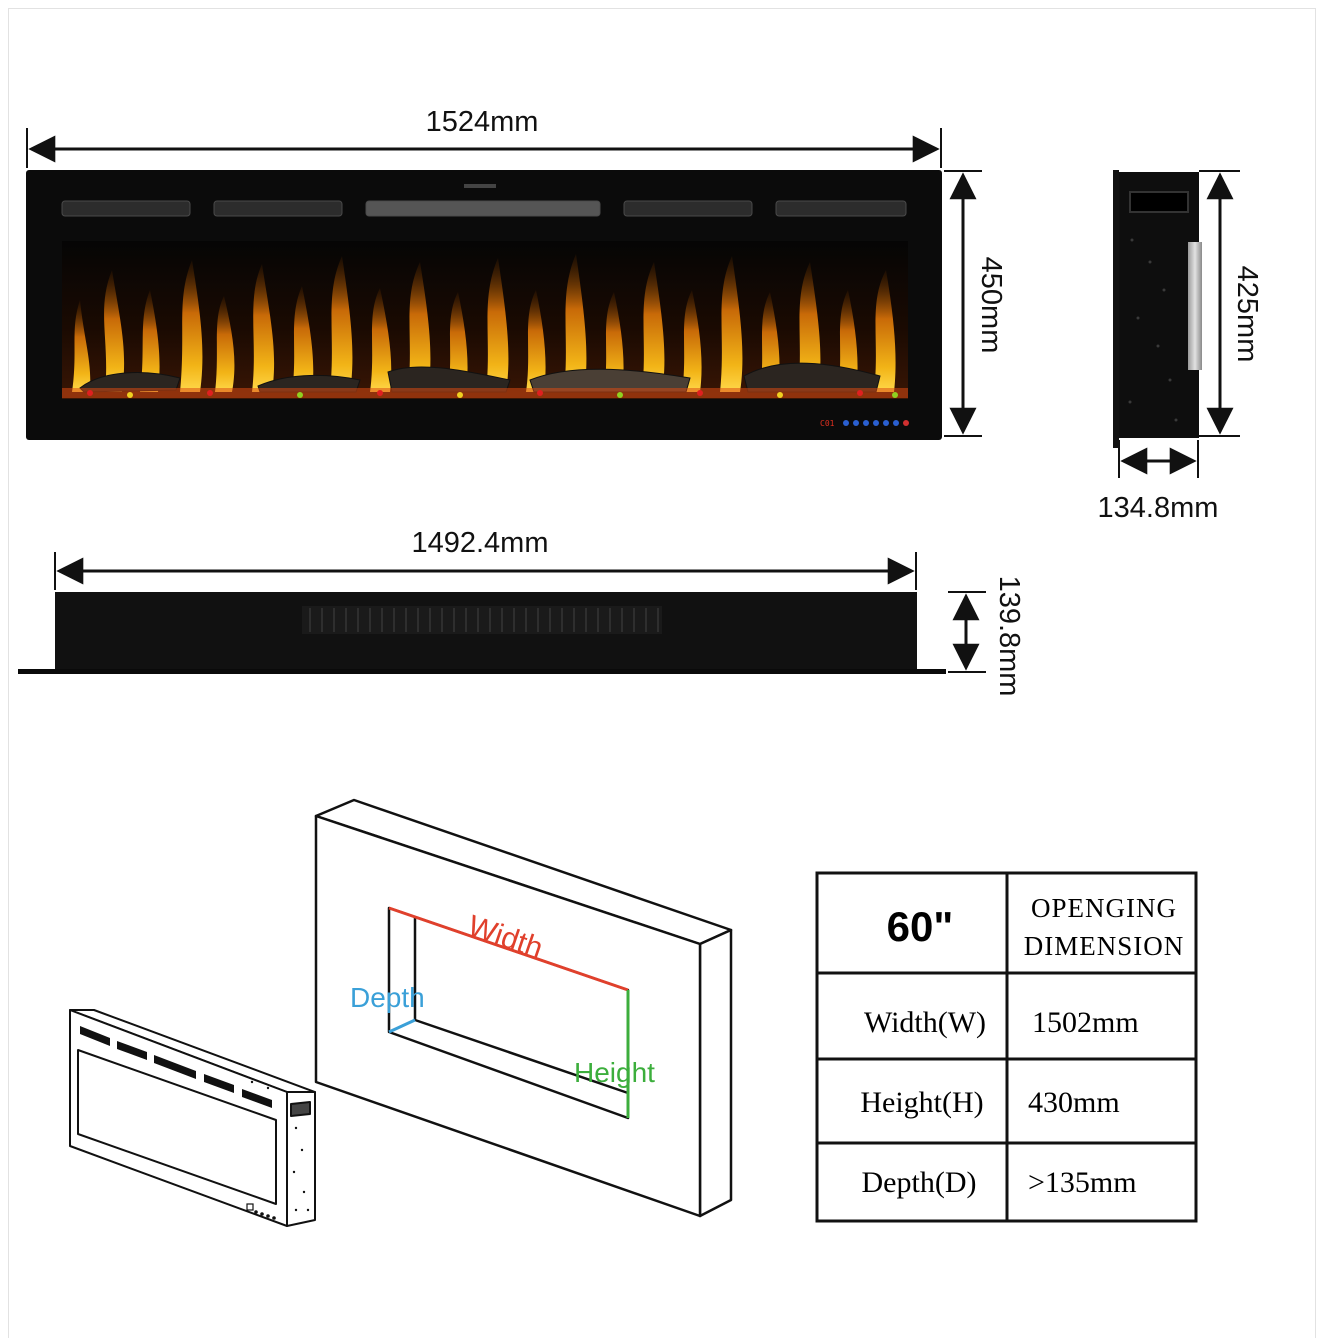 The width and height of the screenshot is (1322, 1338). I want to click on table-header-line1: OPENGING, so click(1104, 908).